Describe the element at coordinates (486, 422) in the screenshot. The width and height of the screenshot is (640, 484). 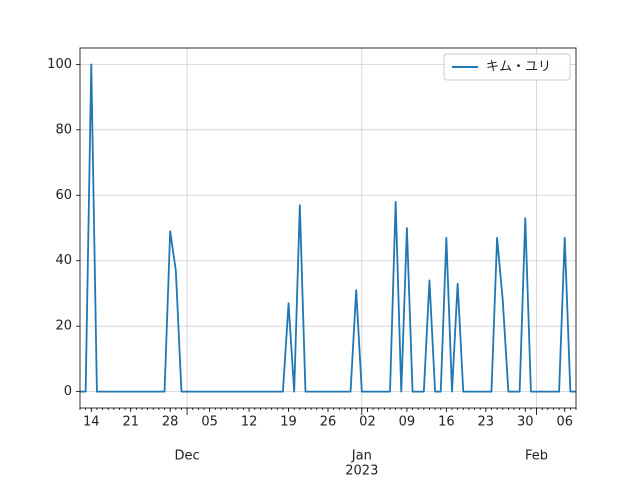
I see `x-tick-label: 23` at that location.